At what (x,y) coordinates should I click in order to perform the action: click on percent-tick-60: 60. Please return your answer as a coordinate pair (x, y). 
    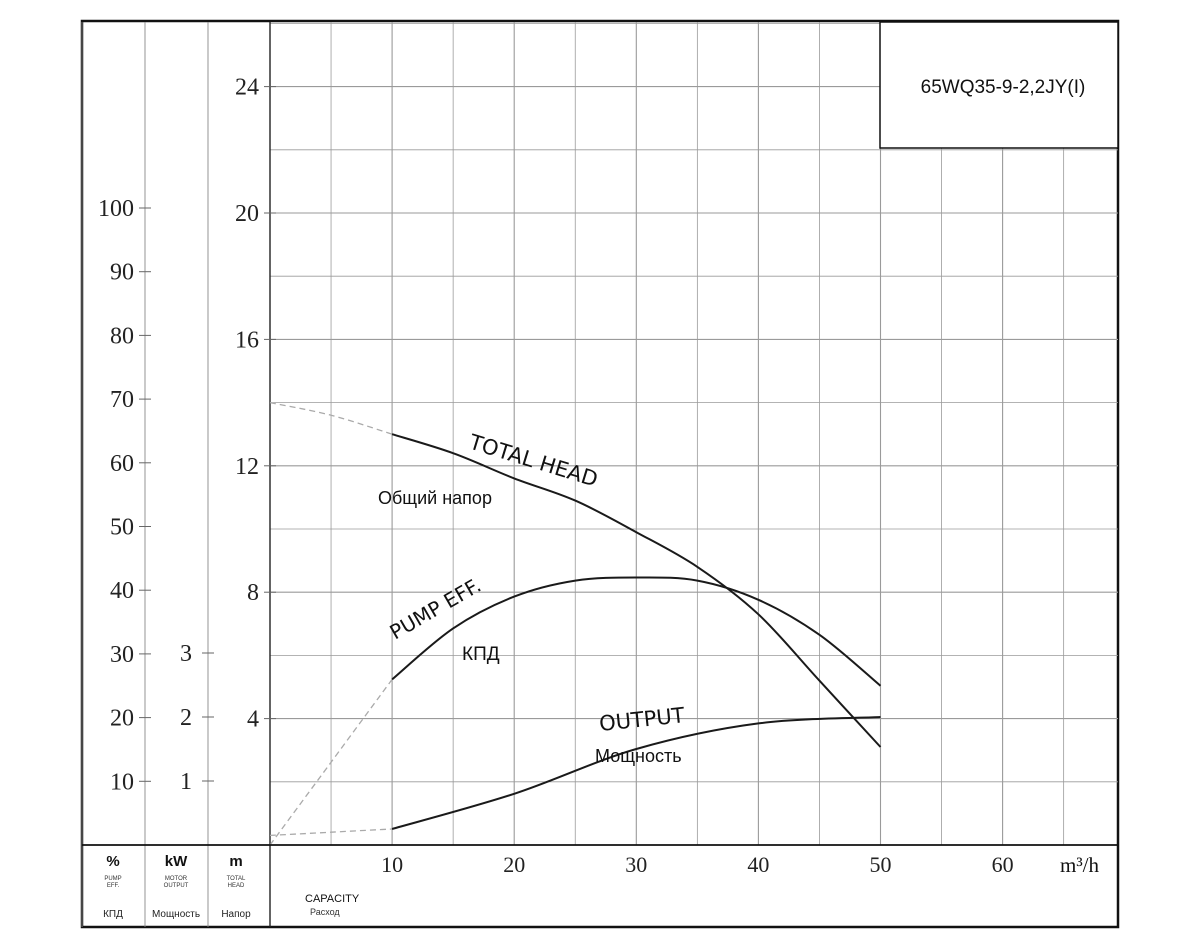
    Looking at the image, I should click on (122, 464).